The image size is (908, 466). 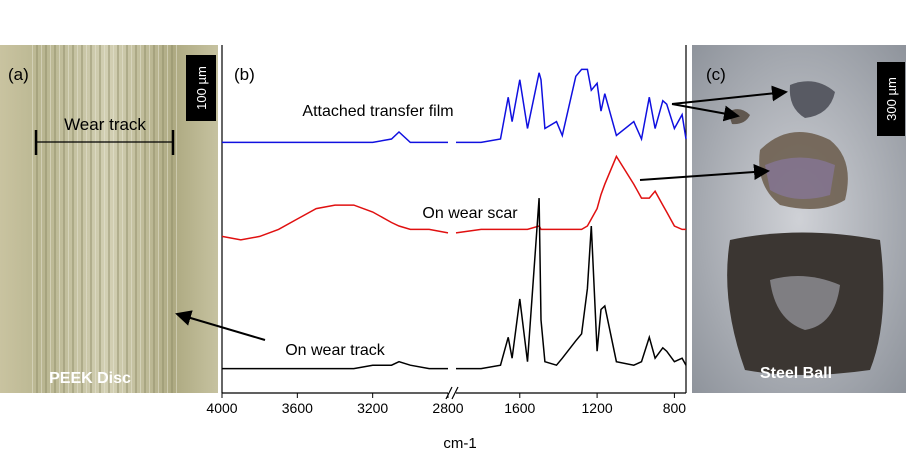 I want to click on x-tick-label: 2800, so click(x=447, y=408).